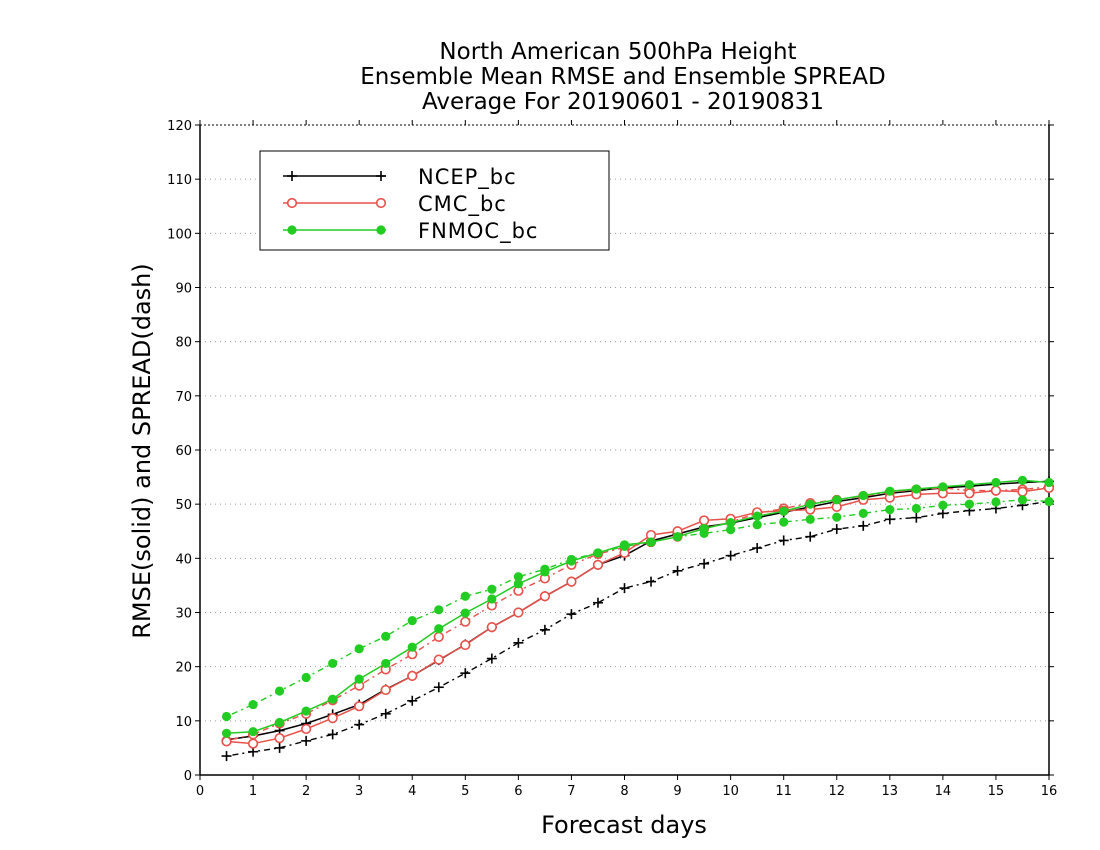 This screenshot has width=1100, height=850. Describe the element at coordinates (1049, 791) in the screenshot. I see `x-tick-label-16: 16` at that location.